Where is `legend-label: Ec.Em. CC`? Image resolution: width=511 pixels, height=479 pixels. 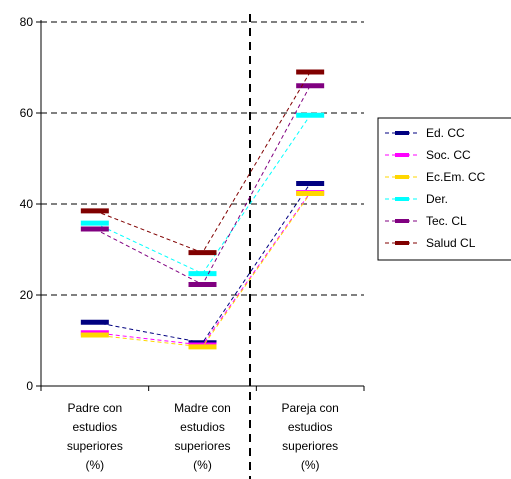 legend-label: Ec.Em. CC is located at coordinates (456, 177).